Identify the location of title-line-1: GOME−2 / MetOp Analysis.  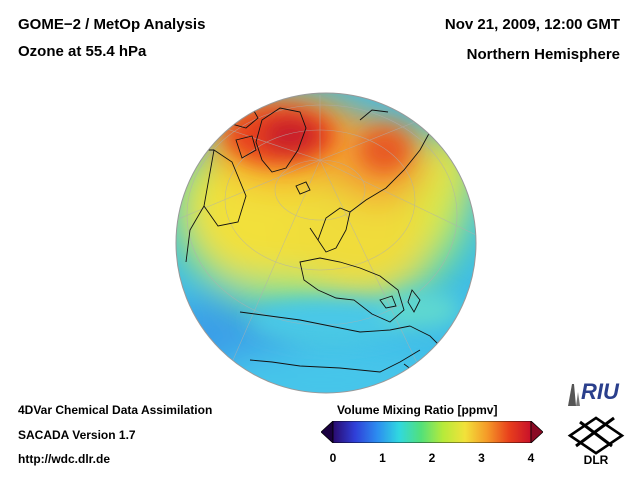
(112, 24).